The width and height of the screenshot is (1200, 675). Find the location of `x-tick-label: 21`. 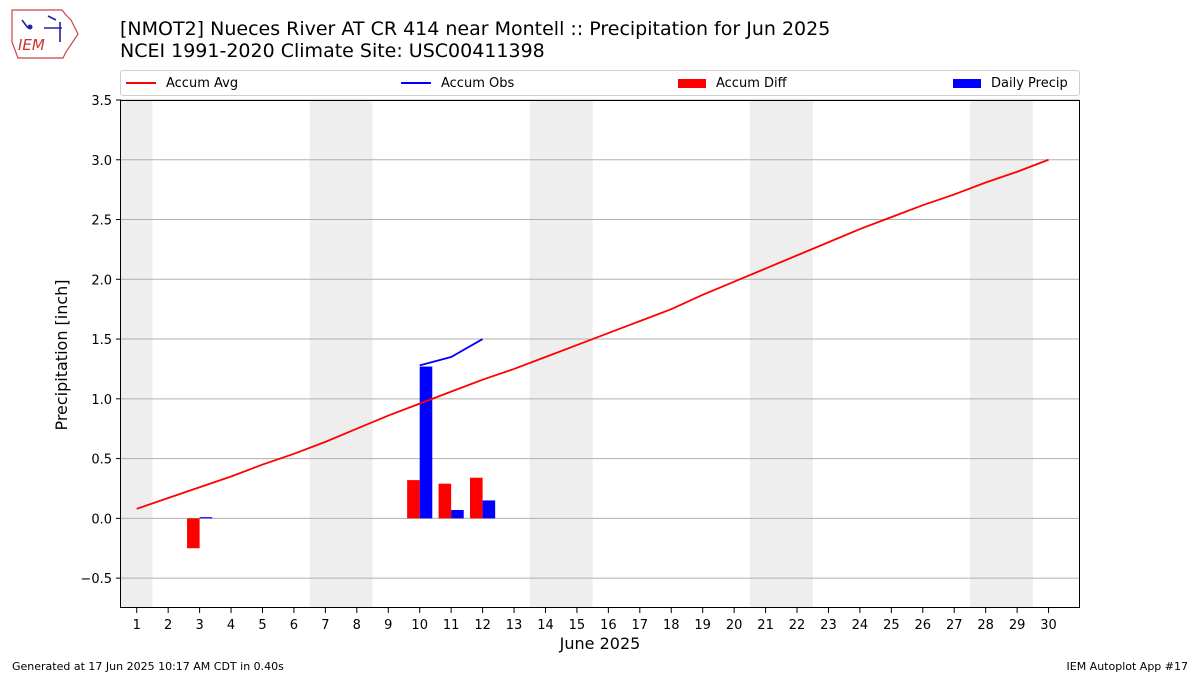

x-tick-label: 21 is located at coordinates (765, 625).